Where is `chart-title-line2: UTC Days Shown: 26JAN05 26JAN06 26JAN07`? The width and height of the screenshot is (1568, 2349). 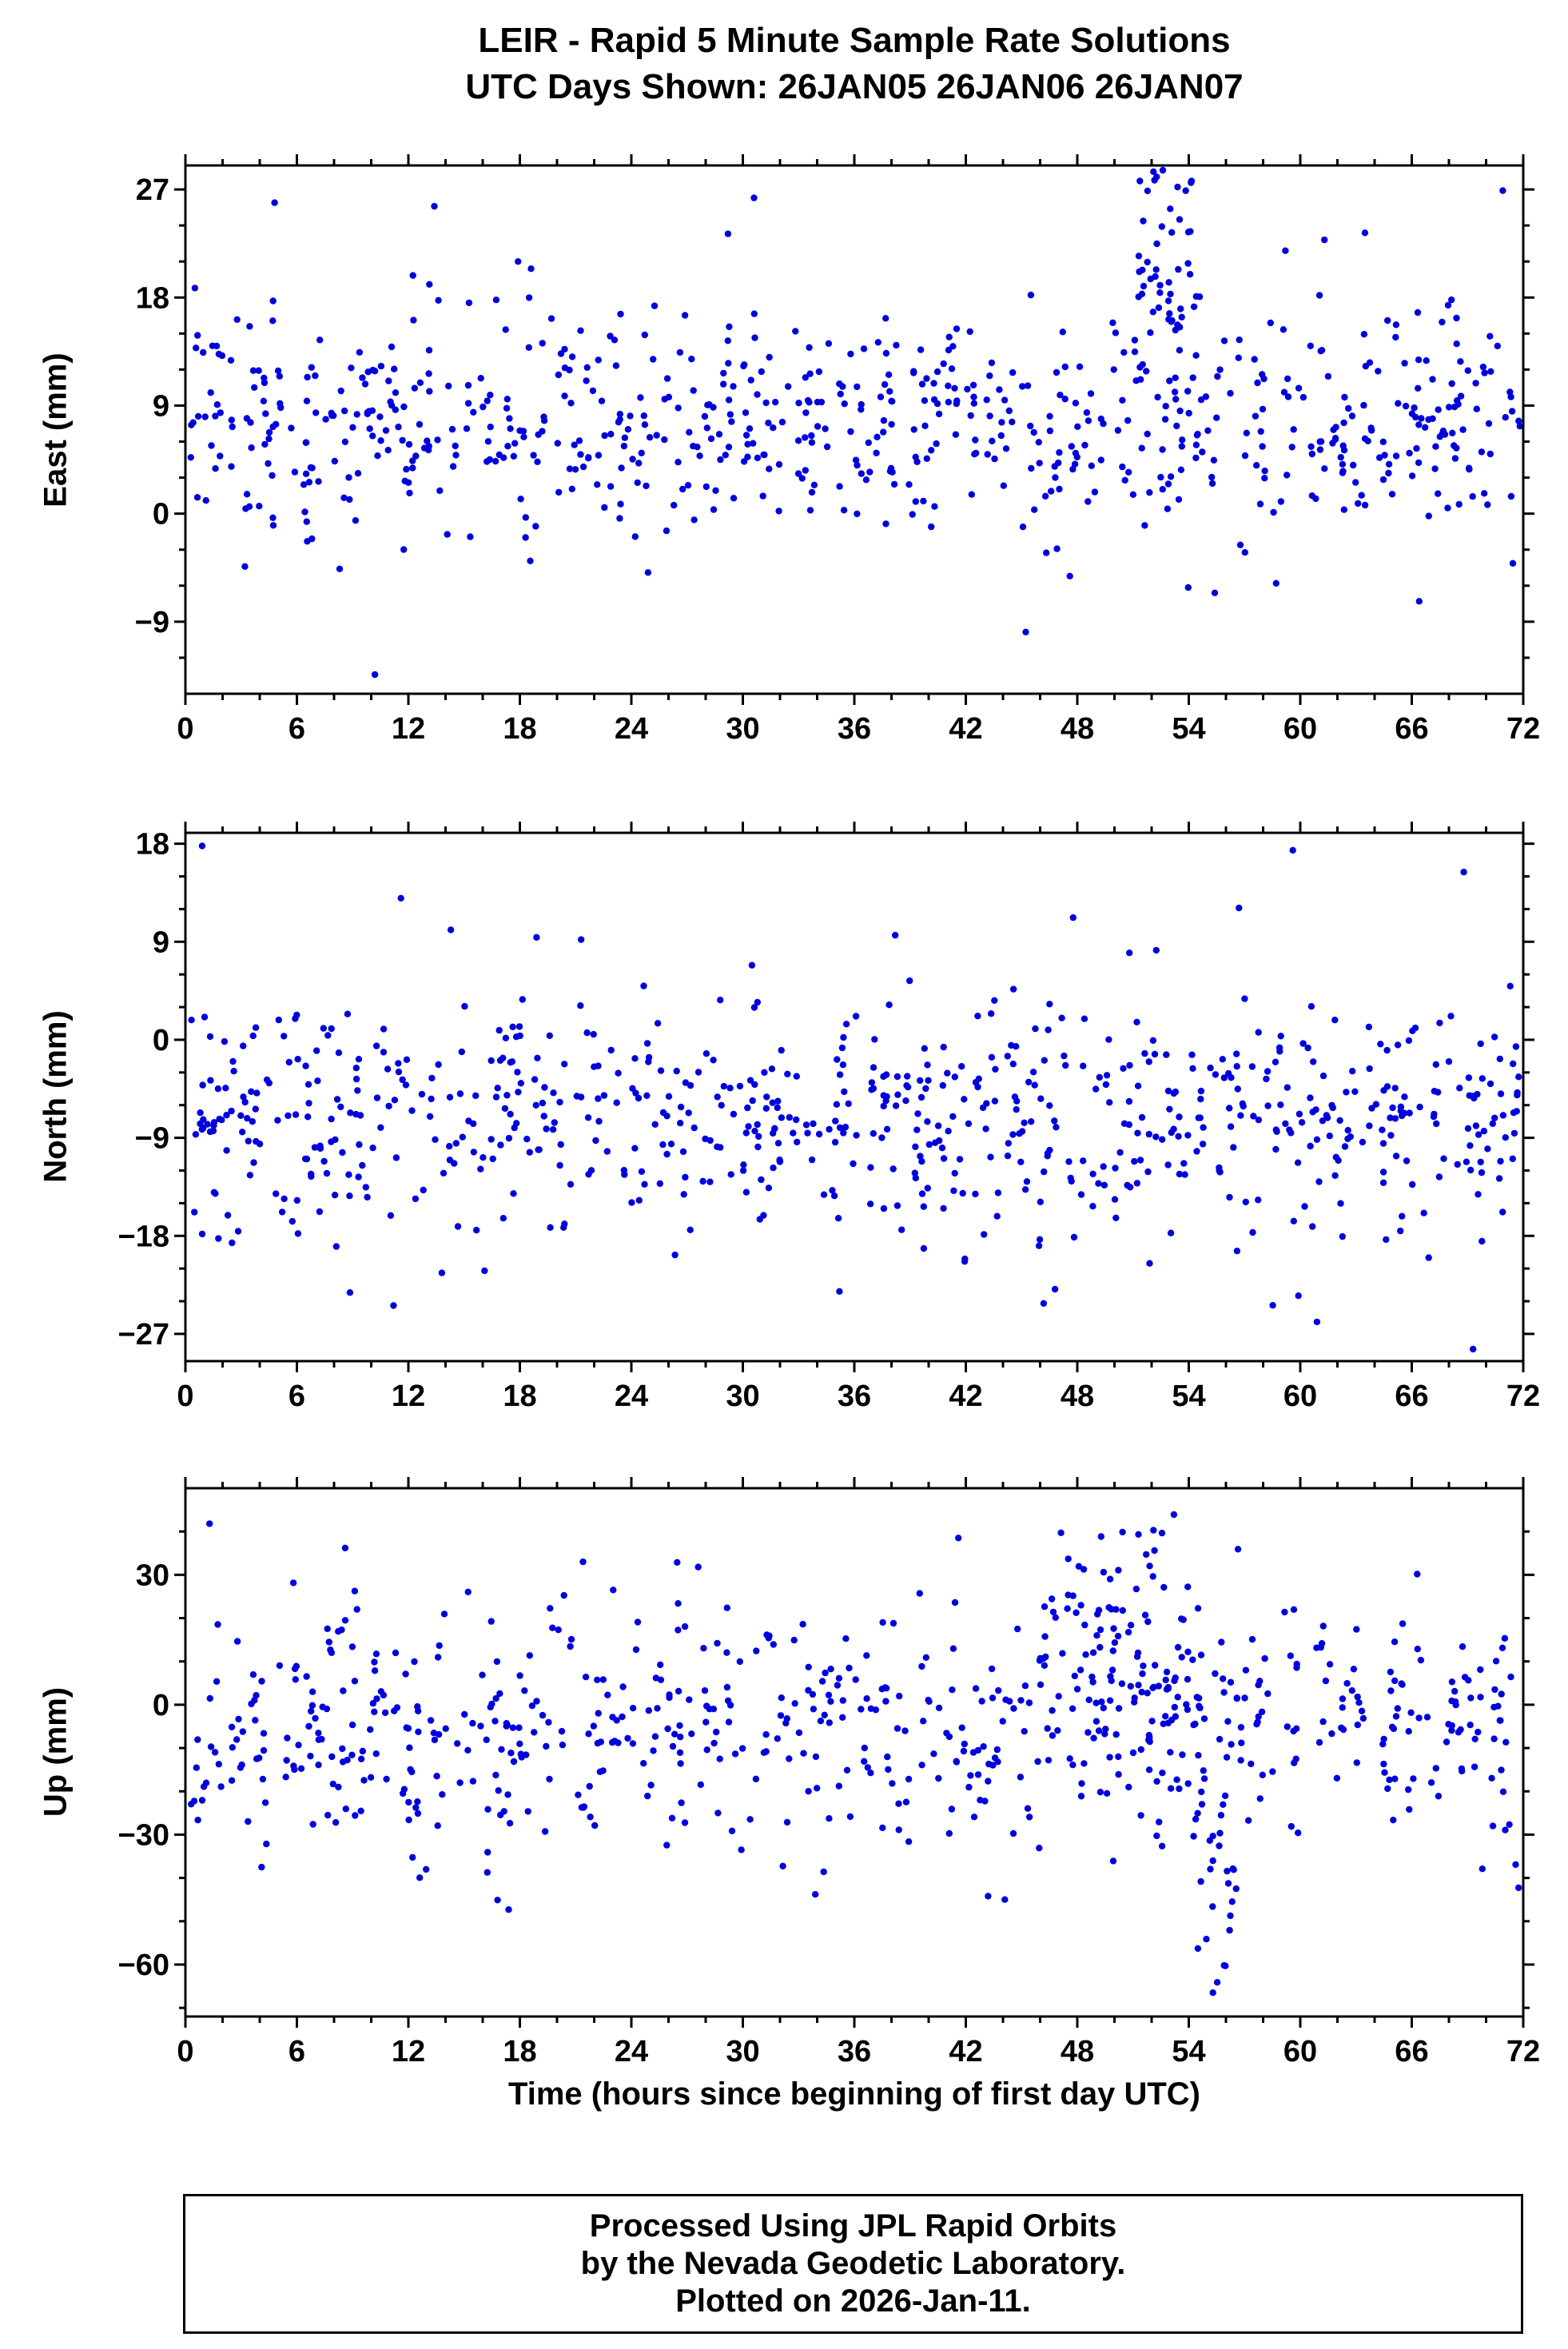 chart-title-line2: UTC Days Shown: 26JAN05 26JAN06 26JAN07 is located at coordinates (854, 86).